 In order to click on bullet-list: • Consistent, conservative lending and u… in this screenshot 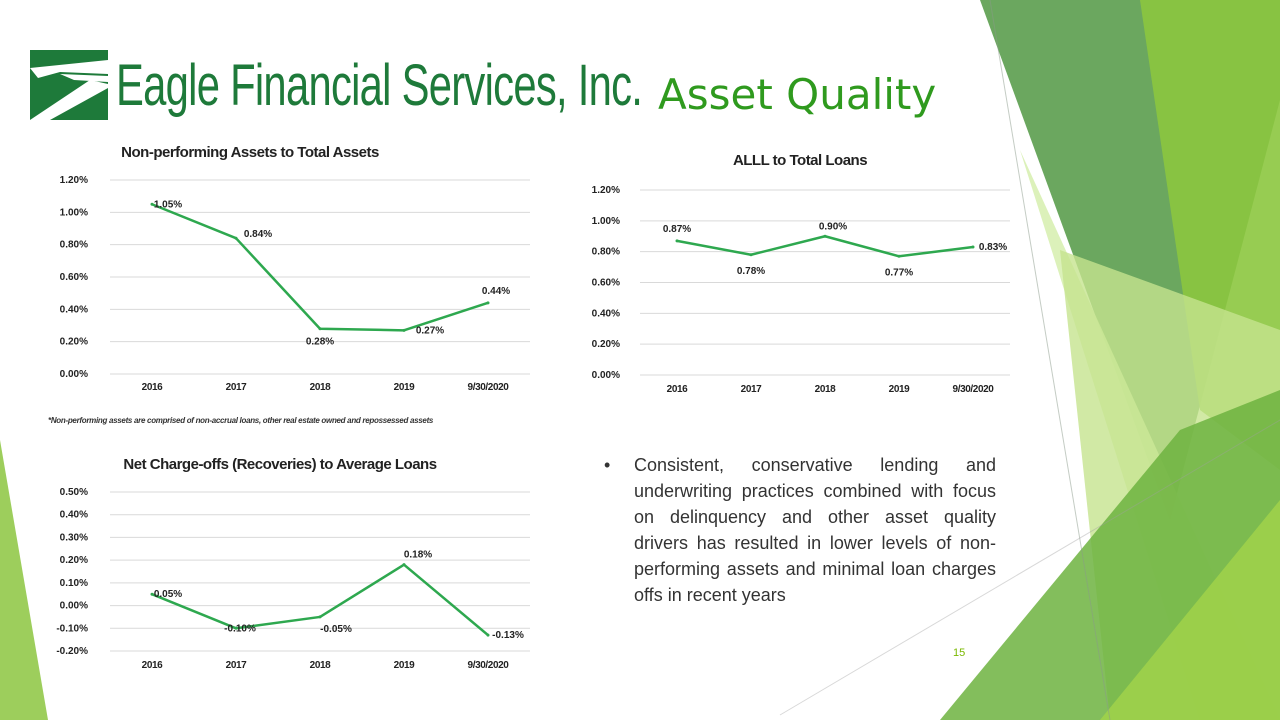, I will do `click(800, 530)`.